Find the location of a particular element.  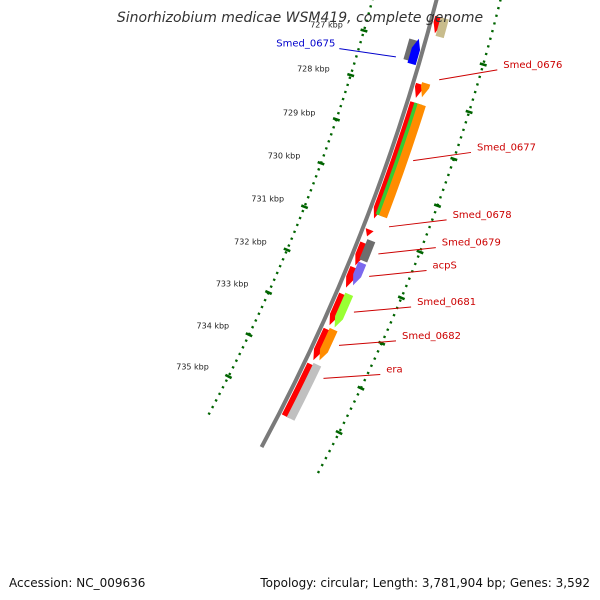

scale-label: 729 kbp is located at coordinates (299, 112).